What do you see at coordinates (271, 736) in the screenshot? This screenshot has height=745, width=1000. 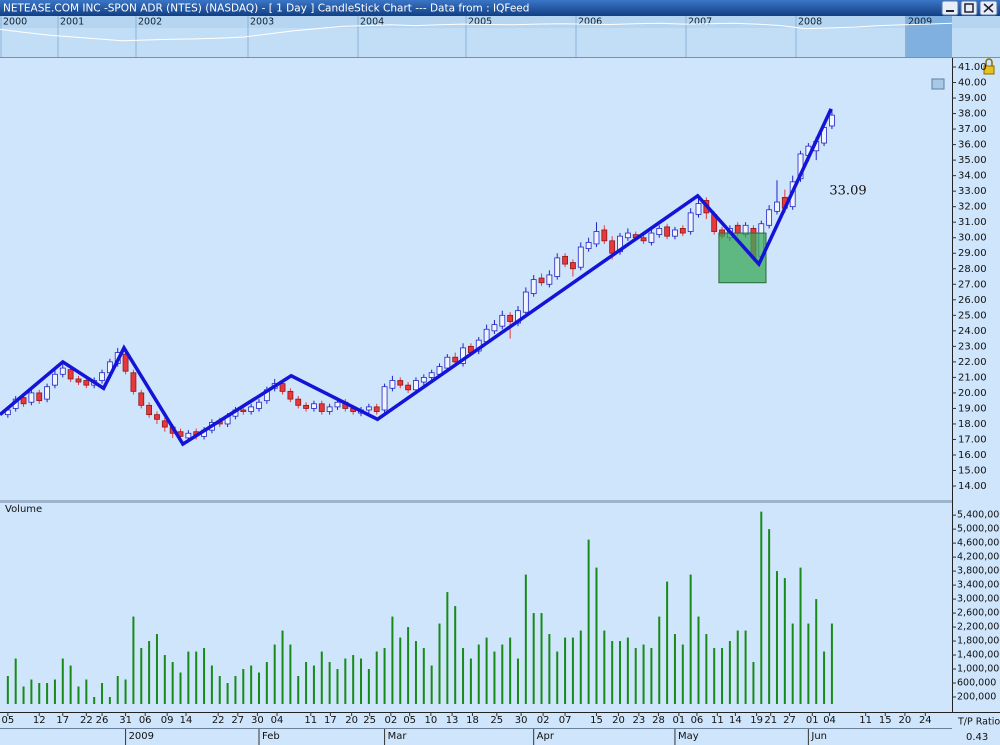 I see `month-label: Feb` at bounding box center [271, 736].